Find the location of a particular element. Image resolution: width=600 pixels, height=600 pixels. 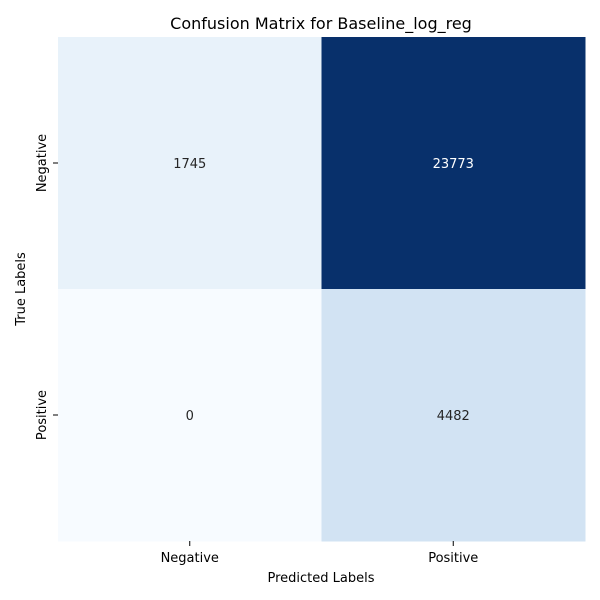

cell-value-label-0-0: 1745 is located at coordinates (189, 164).